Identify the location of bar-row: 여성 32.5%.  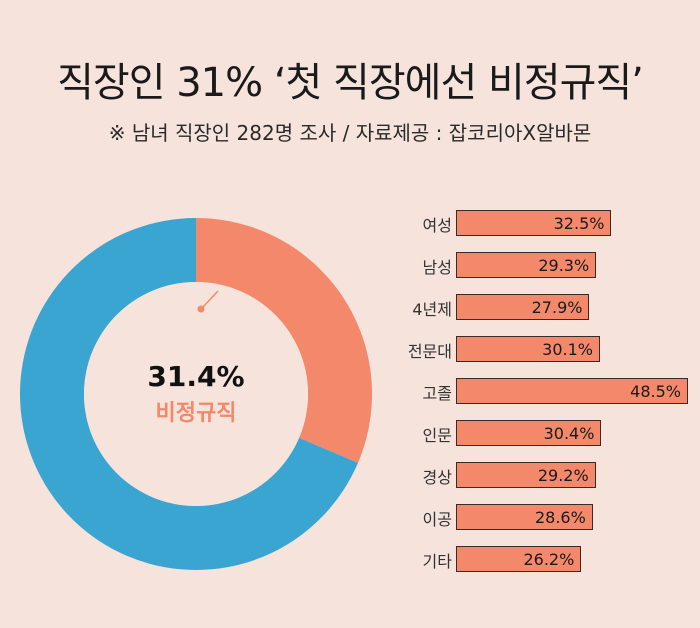
(535, 223).